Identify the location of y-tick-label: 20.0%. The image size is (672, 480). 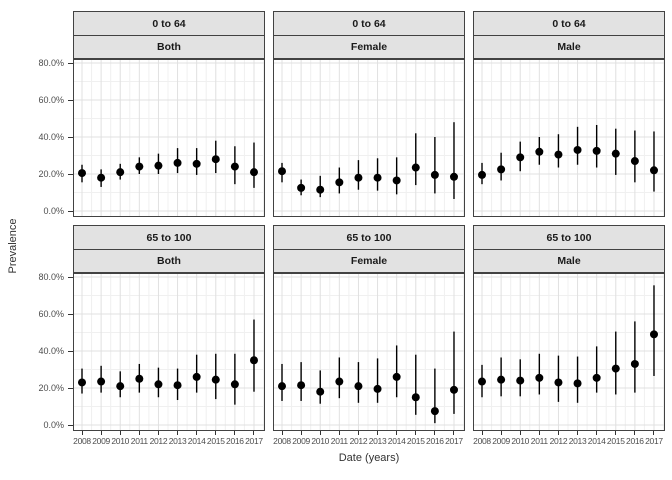
(51, 173).